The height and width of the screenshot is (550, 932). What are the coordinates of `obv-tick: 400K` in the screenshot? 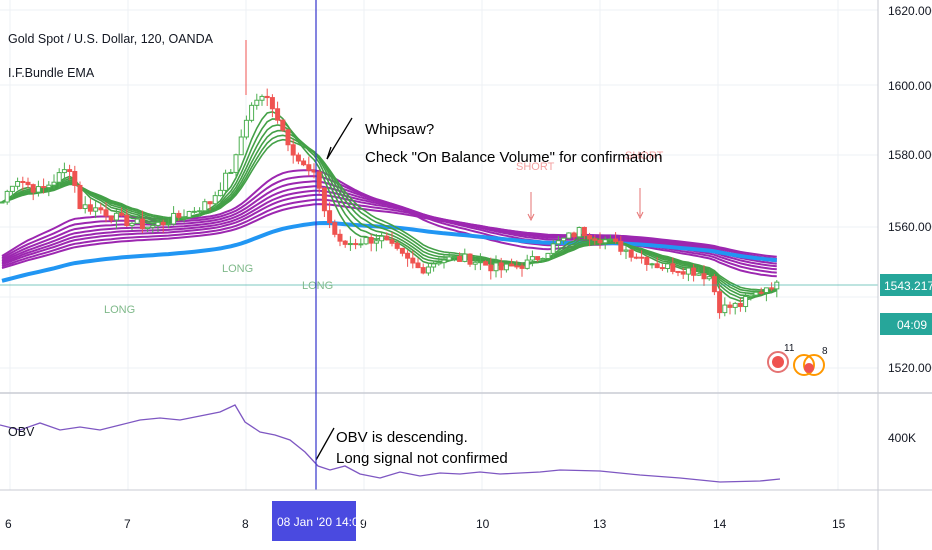 It's located at (902, 438).